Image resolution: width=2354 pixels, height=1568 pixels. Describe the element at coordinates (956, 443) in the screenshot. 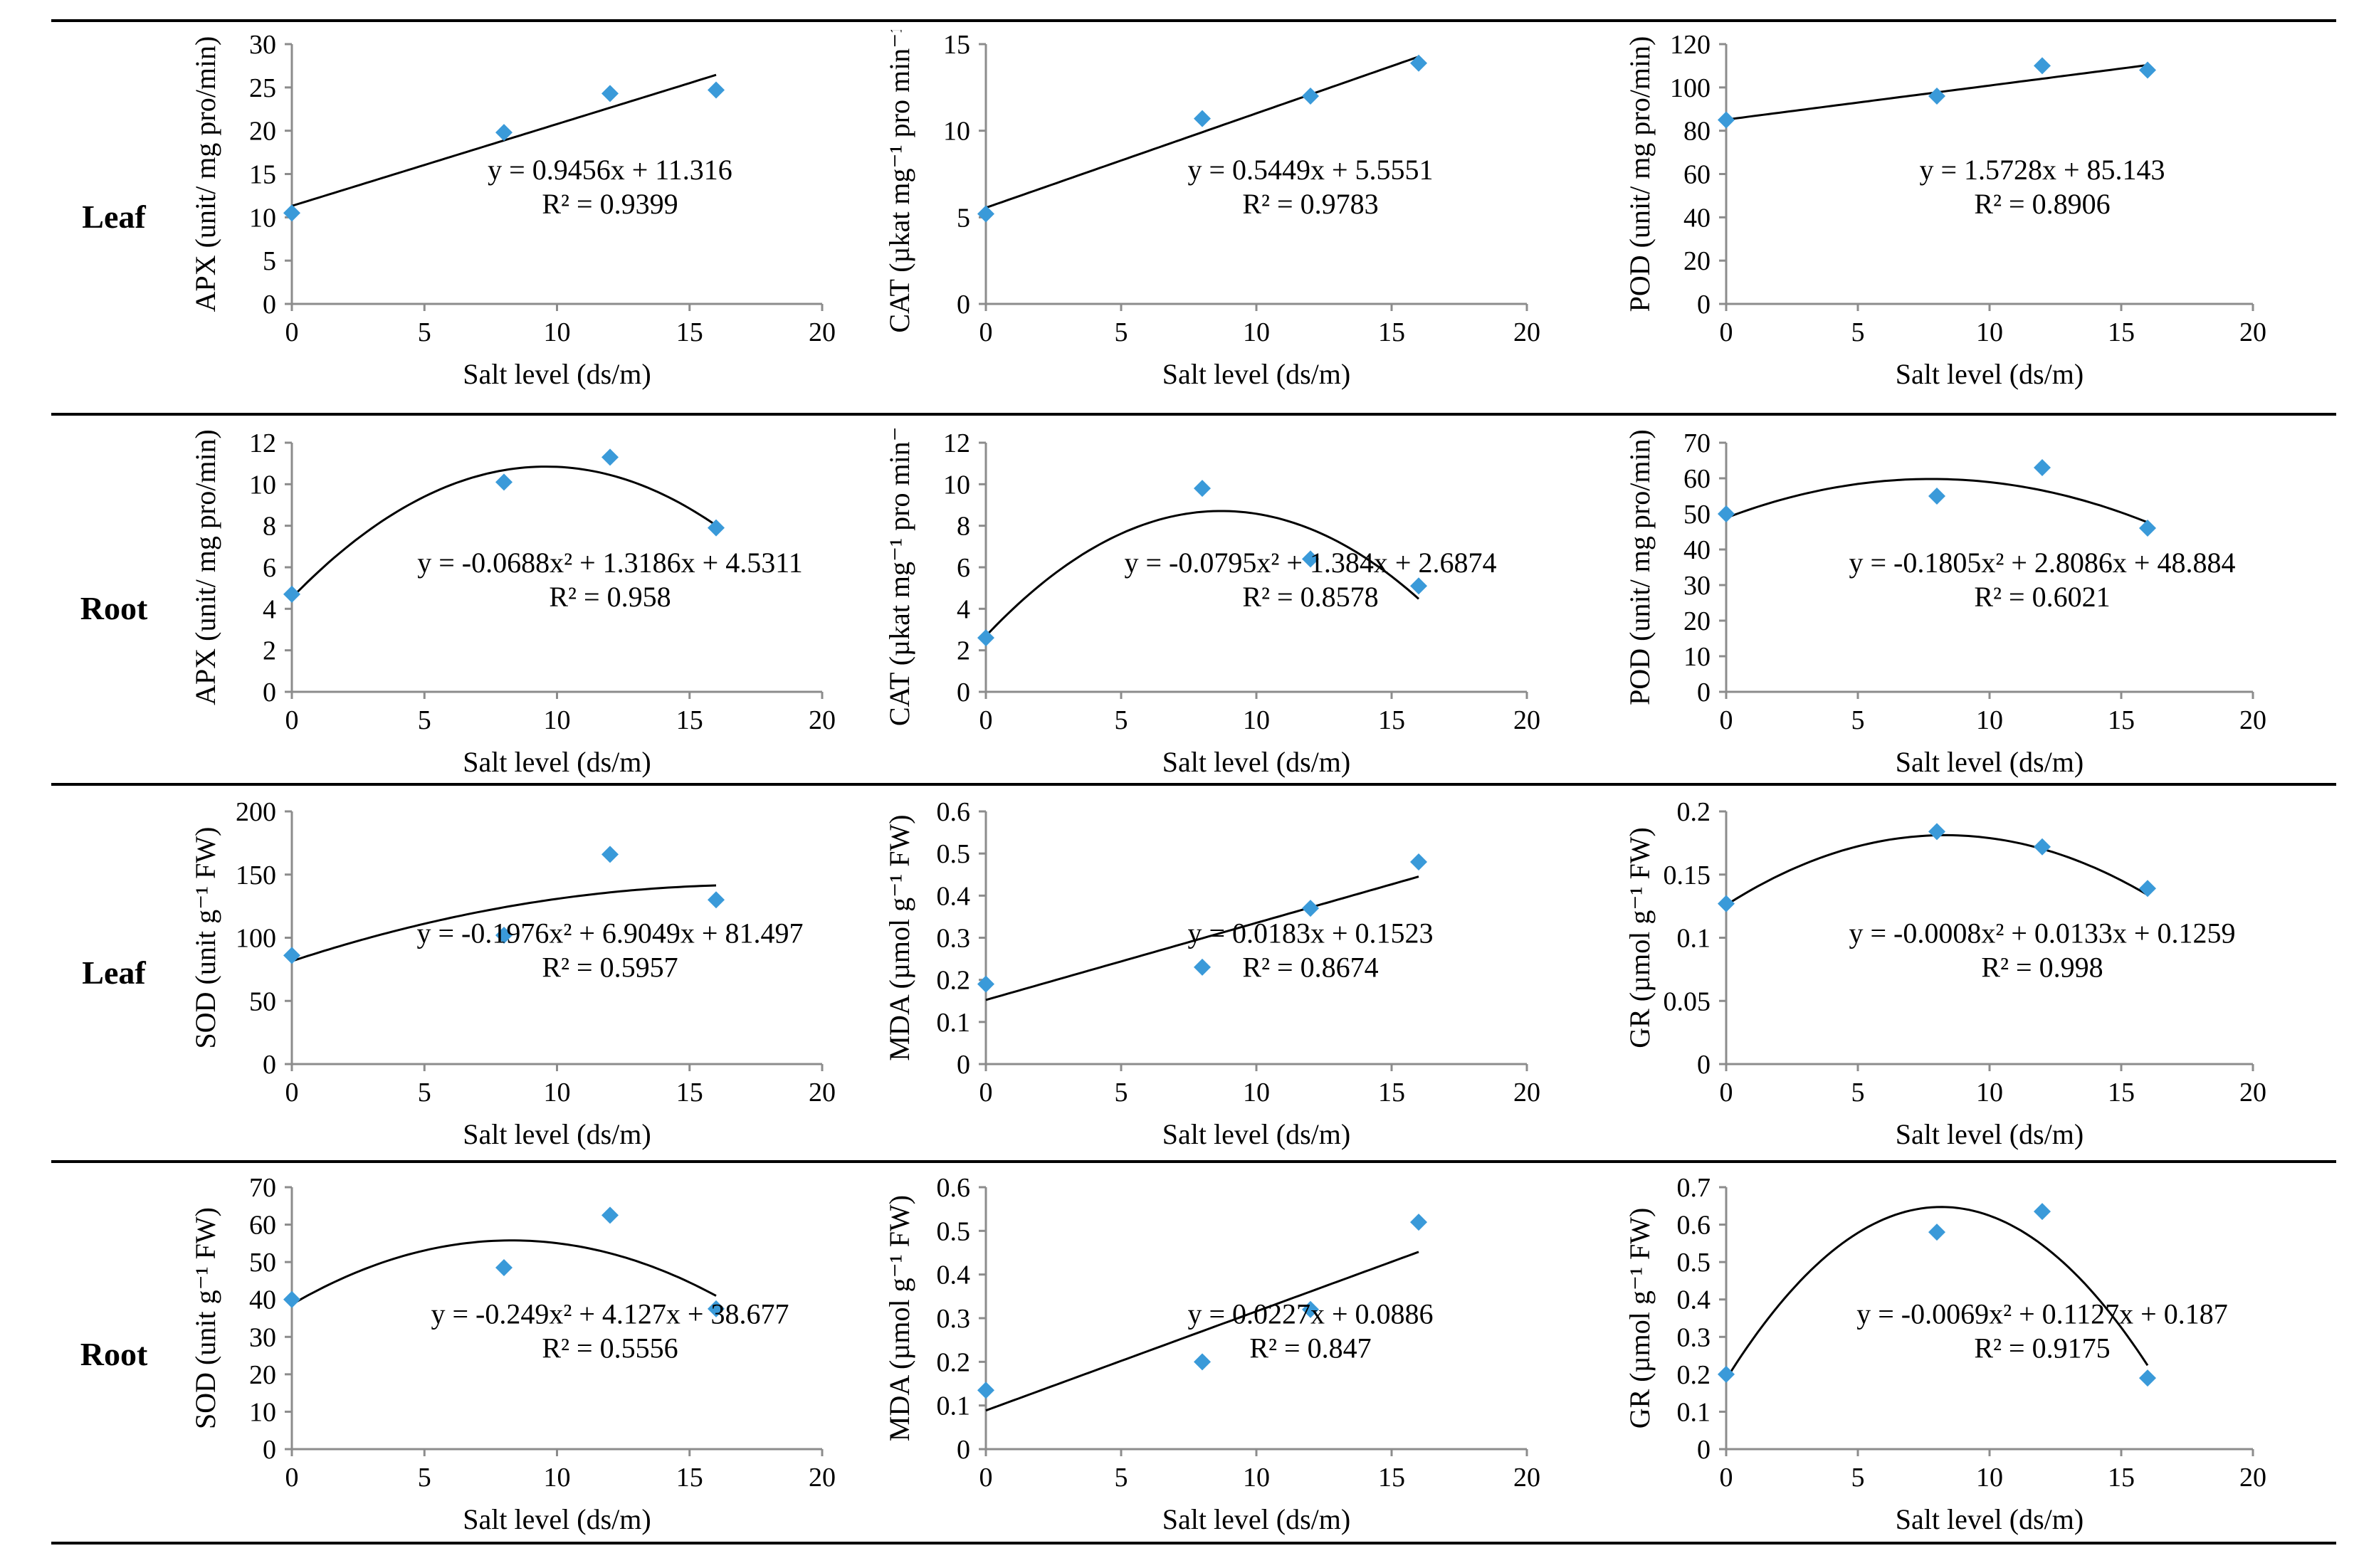

I see `y-tick-label: 12` at that location.